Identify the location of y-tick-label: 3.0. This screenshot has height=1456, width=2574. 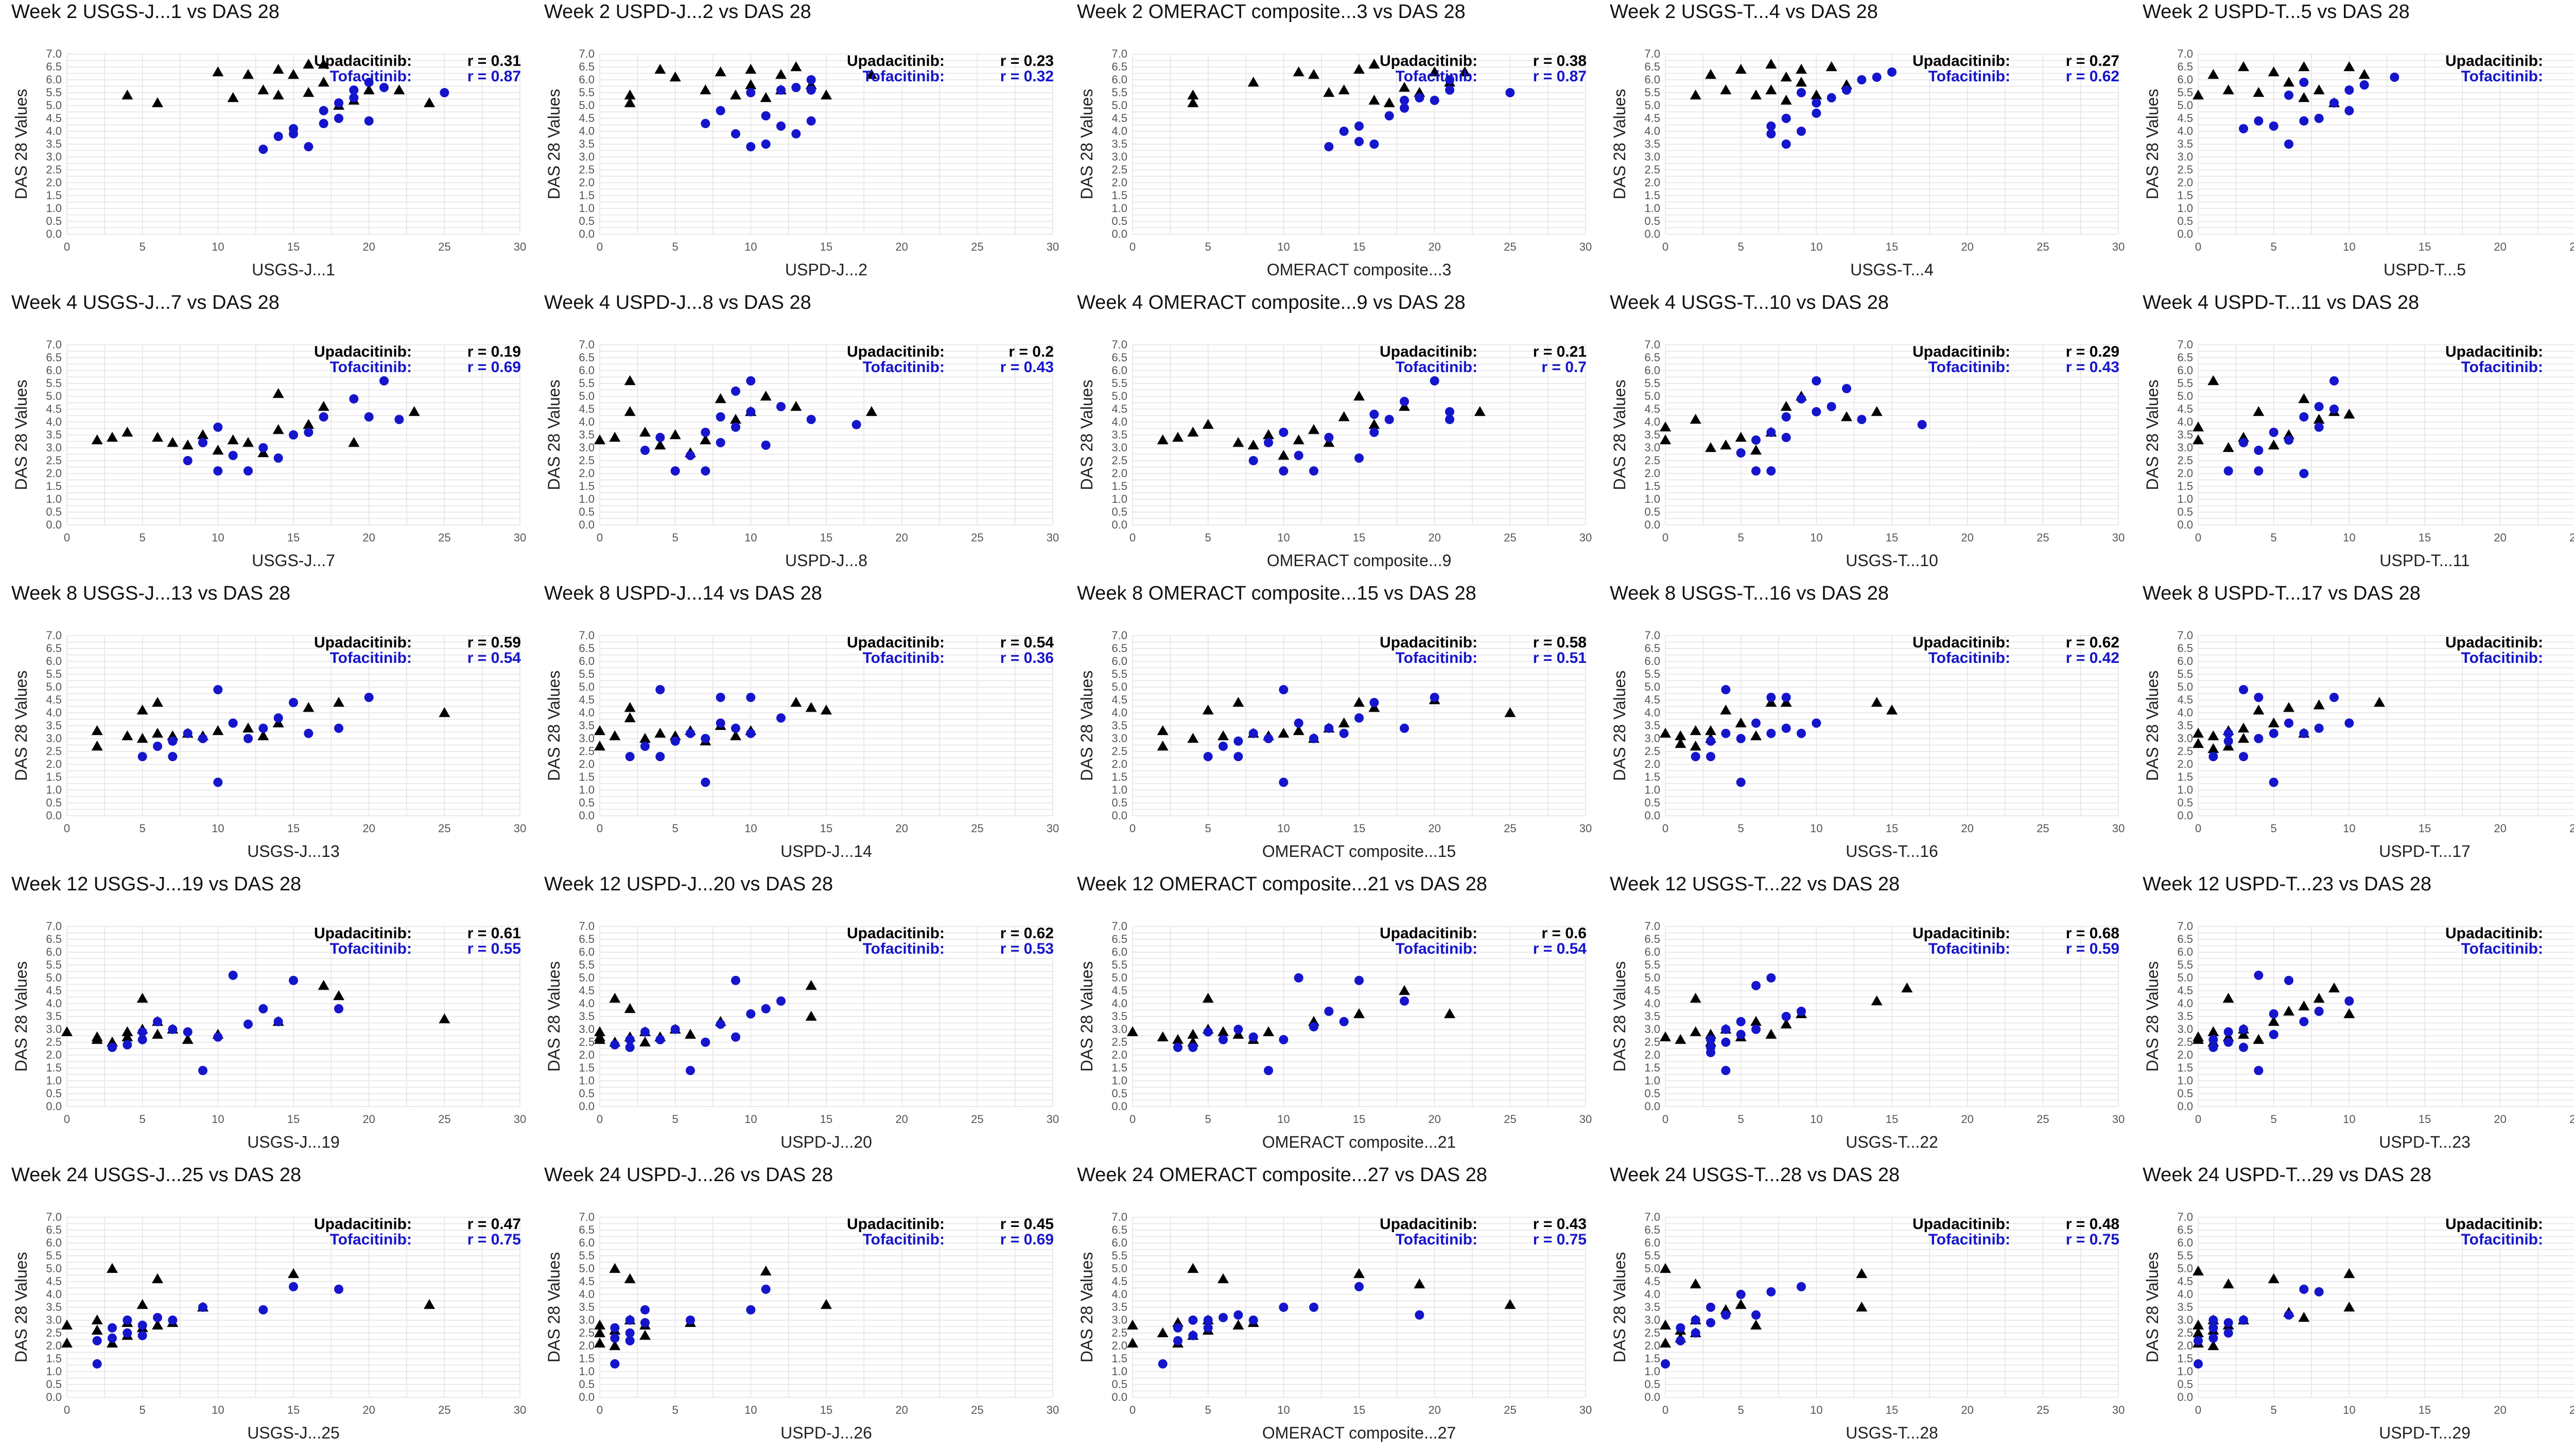
(2185, 738).